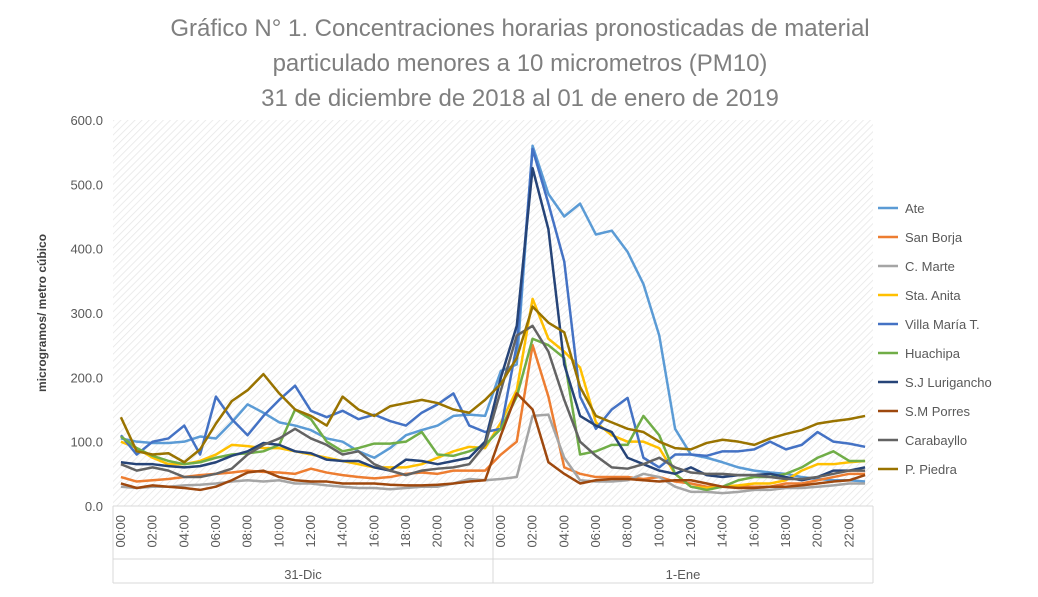 This screenshot has width=1038, height=597. Describe the element at coordinates (86, 442) in the screenshot. I see `y-tick-label: 100.0` at that location.